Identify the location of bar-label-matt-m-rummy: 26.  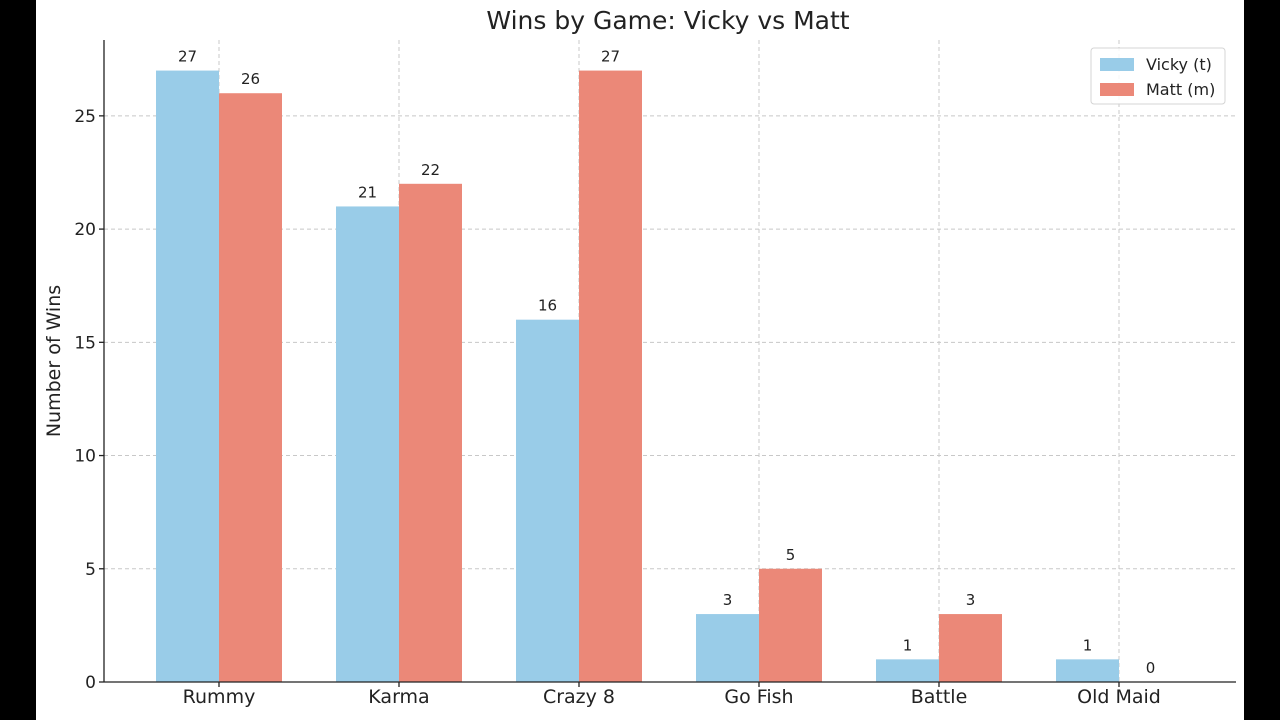
(250, 79).